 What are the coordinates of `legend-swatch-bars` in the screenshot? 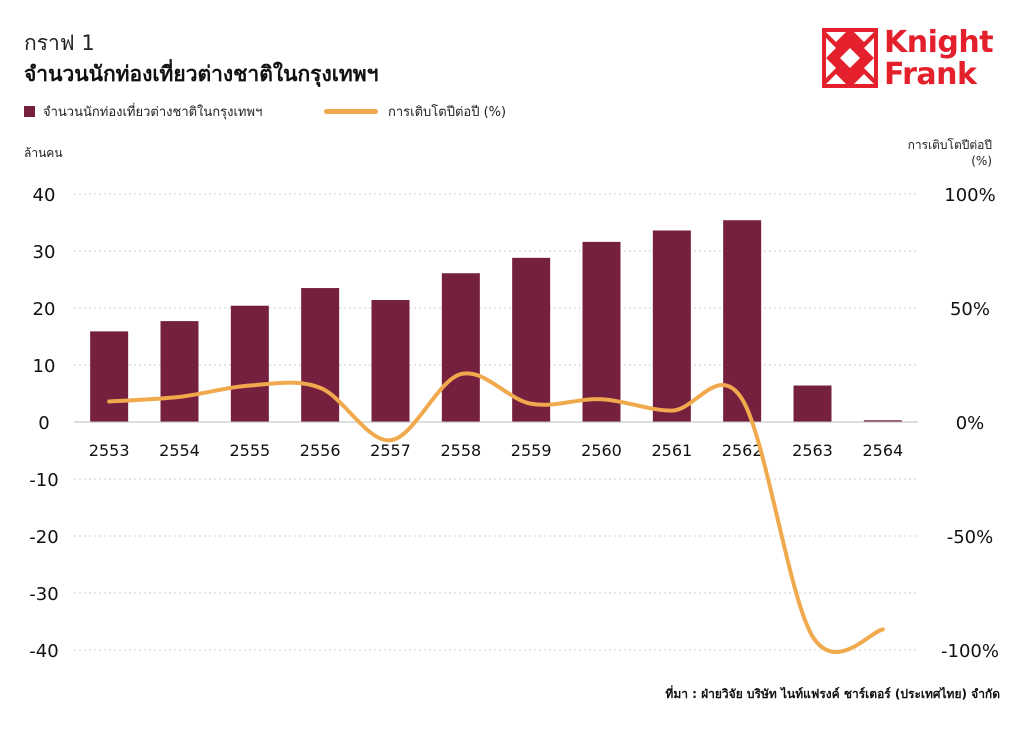 It's located at (29, 111).